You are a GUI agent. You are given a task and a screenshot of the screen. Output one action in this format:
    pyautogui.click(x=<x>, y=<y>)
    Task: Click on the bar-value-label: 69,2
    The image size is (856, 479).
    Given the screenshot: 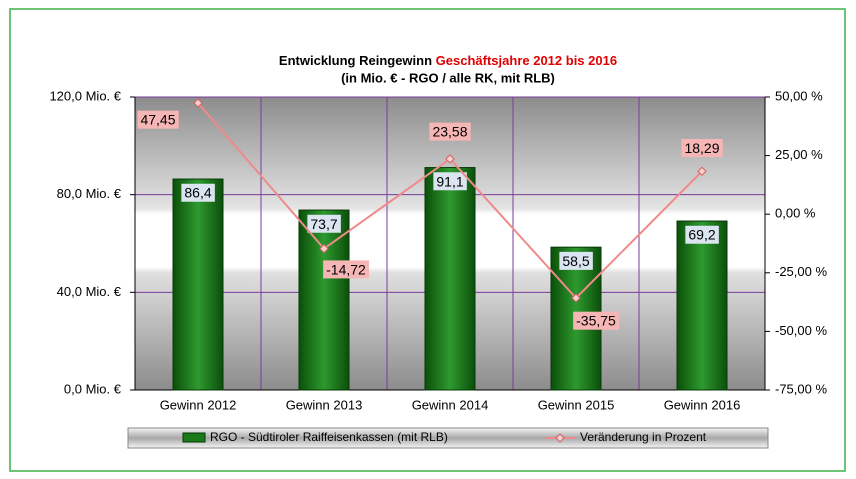 What is the action you would take?
    pyautogui.click(x=701, y=235)
    